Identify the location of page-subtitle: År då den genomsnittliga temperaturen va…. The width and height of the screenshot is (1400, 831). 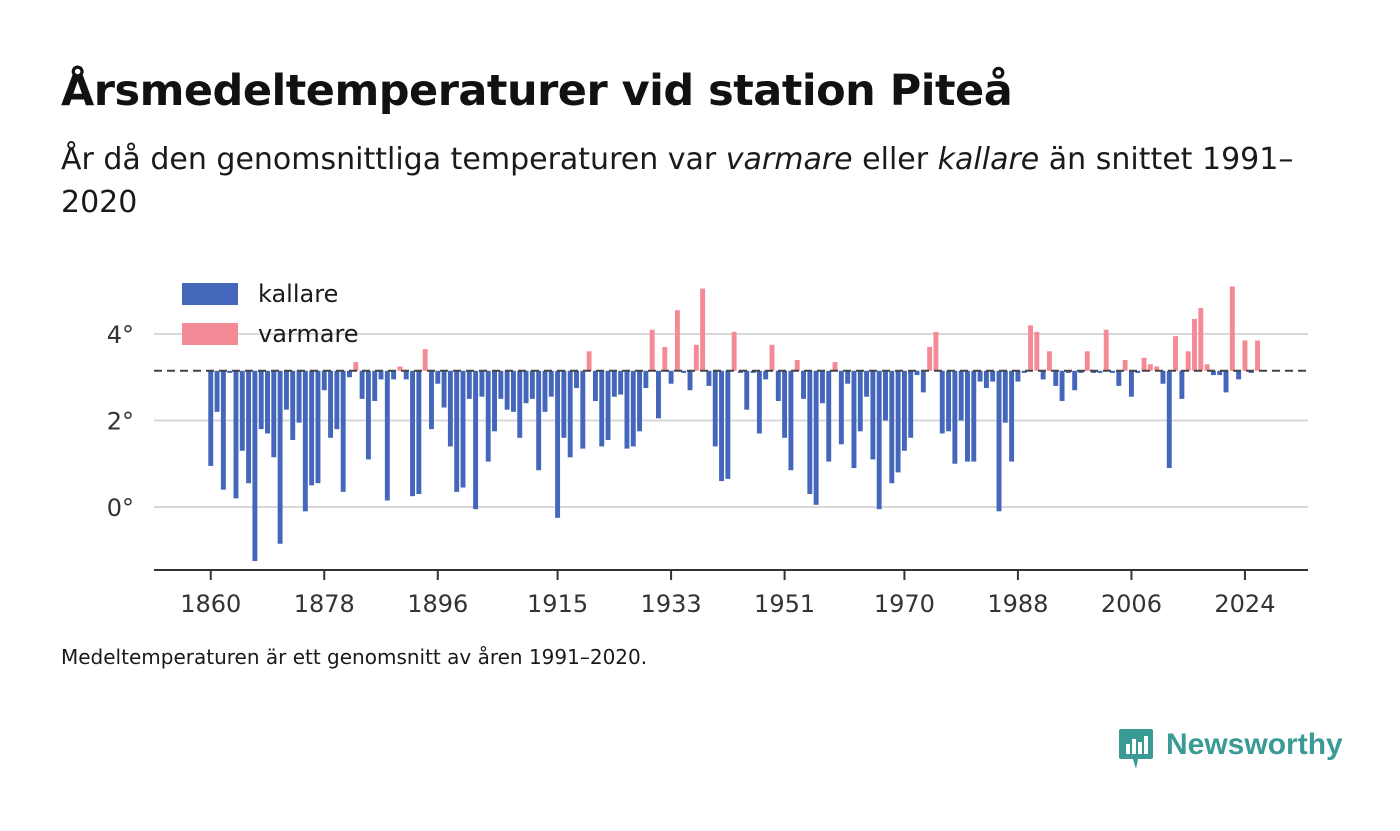
(681, 181).